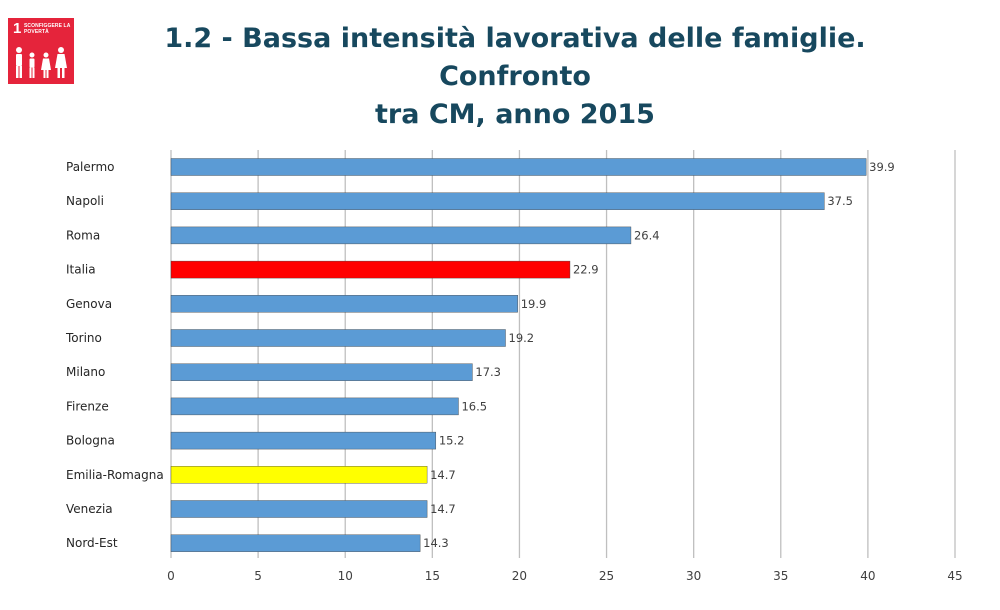  What do you see at coordinates (519, 576) in the screenshot?
I see `x-tick-label: 20` at bounding box center [519, 576].